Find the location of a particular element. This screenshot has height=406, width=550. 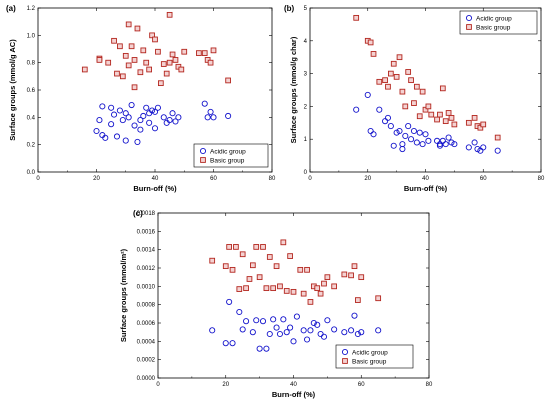

y-tick-label: 4 is located at coordinates (306, 42).